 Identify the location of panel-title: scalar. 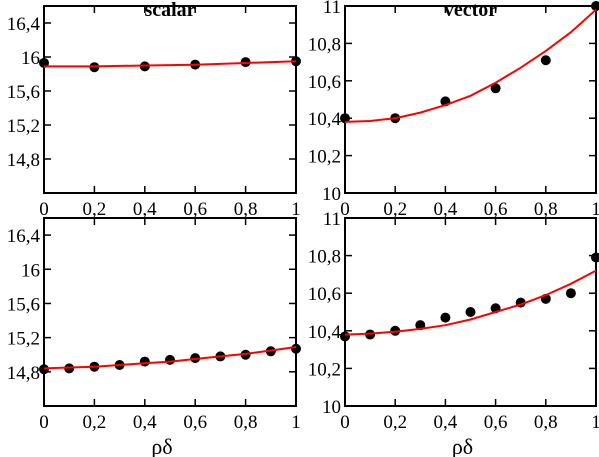
(169, 10).